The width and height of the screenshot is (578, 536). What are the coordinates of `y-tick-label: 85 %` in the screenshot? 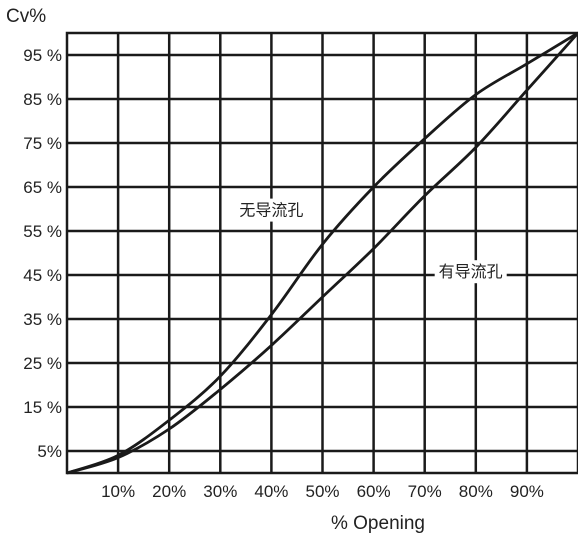 It's located at (42, 99).